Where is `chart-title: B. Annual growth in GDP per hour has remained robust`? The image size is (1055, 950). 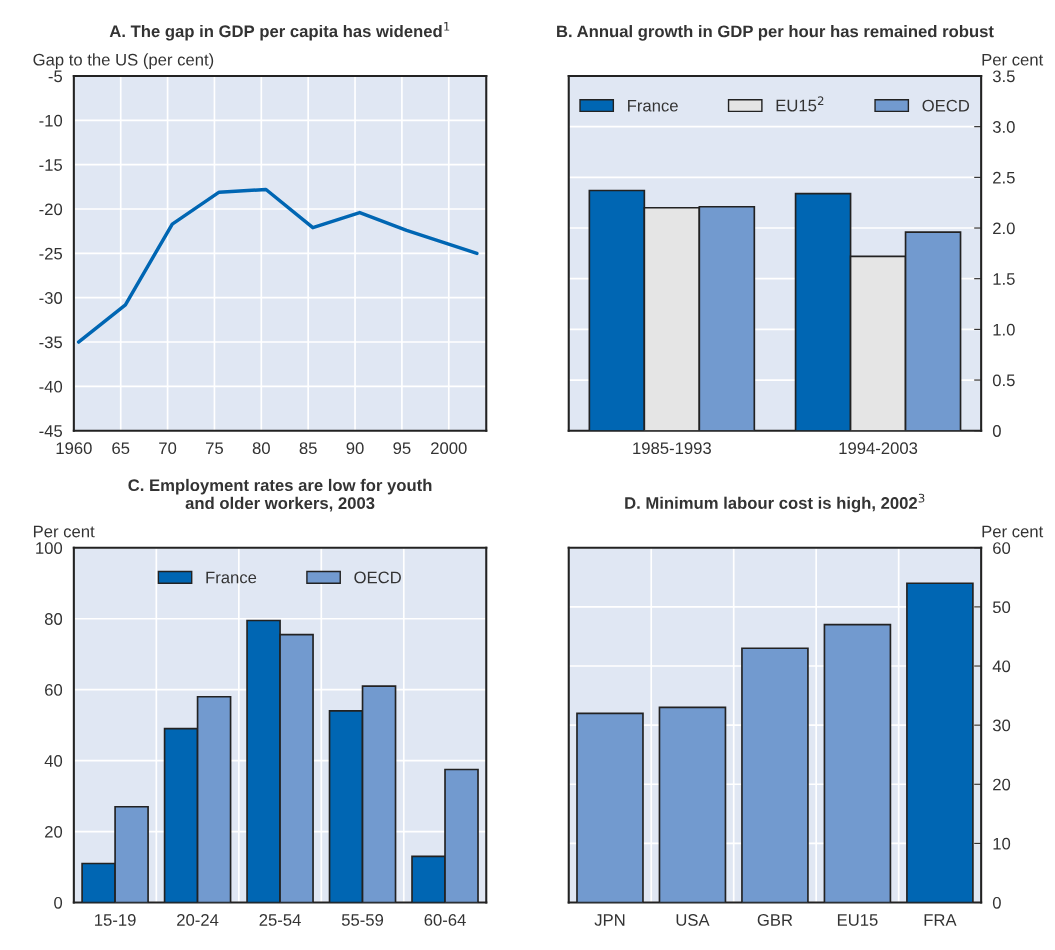 chart-title: B. Annual growth in GDP per hour has remained robust is located at coordinates (775, 33).